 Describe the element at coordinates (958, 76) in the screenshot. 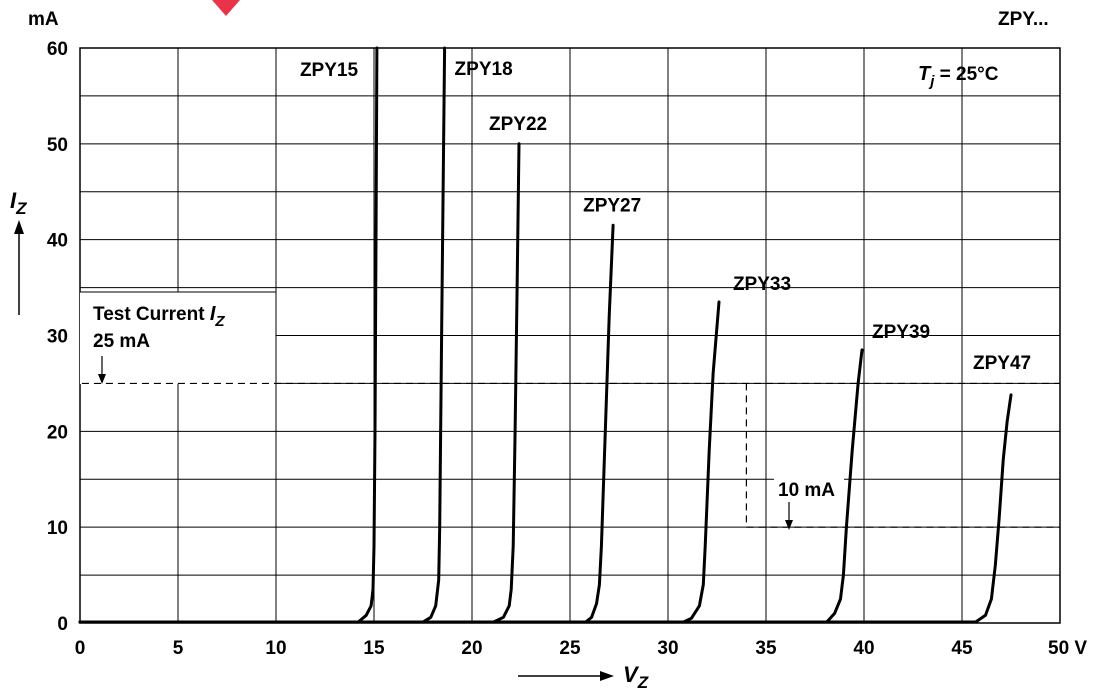

I see `temperature-condition: Tj = 25°C` at that location.